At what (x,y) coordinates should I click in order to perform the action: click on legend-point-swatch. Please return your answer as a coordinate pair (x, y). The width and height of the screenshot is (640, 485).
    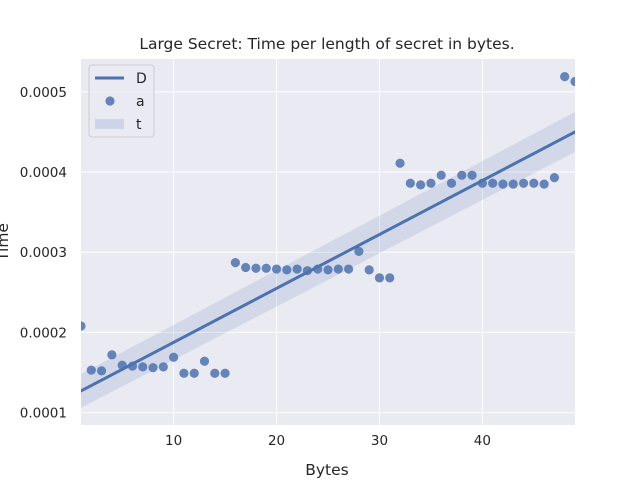
    Looking at the image, I should click on (110, 101).